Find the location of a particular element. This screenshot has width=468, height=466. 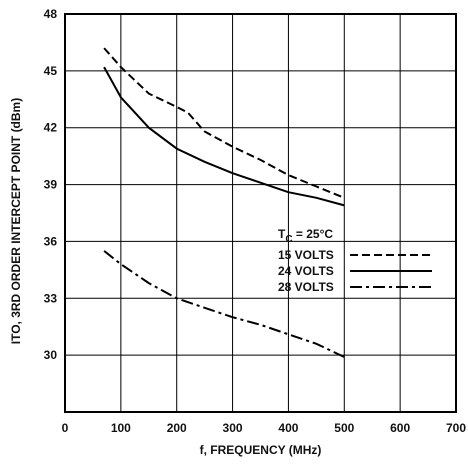

y-tick-label: 36 is located at coordinates (51, 241).